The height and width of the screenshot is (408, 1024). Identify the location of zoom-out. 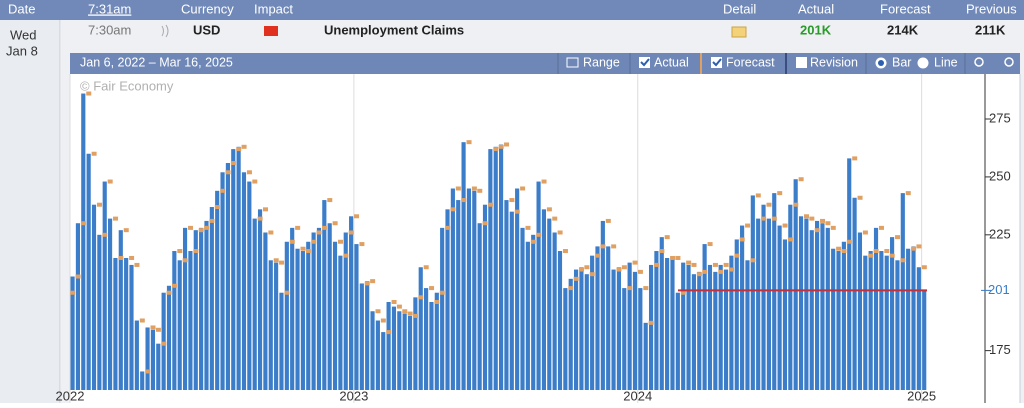
(1009, 62).